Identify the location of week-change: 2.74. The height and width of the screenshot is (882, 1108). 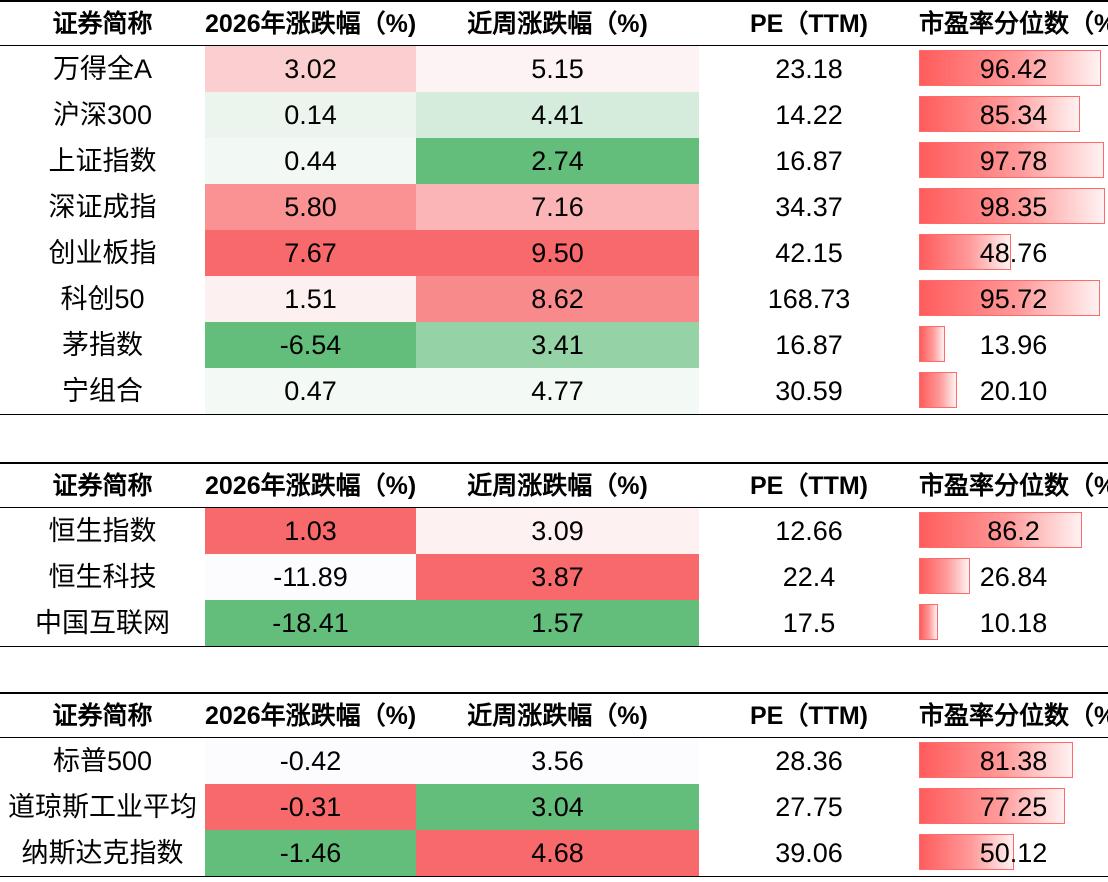
(557, 161).